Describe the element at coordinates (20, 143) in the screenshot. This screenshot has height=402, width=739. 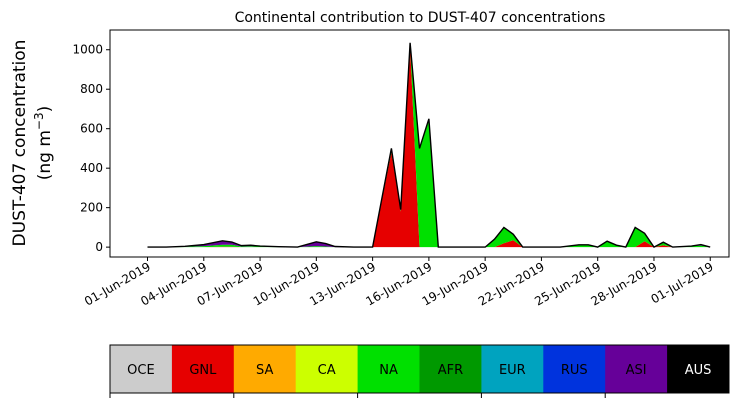
I see `y-axis-label-line1: DUST-407 concentration` at that location.